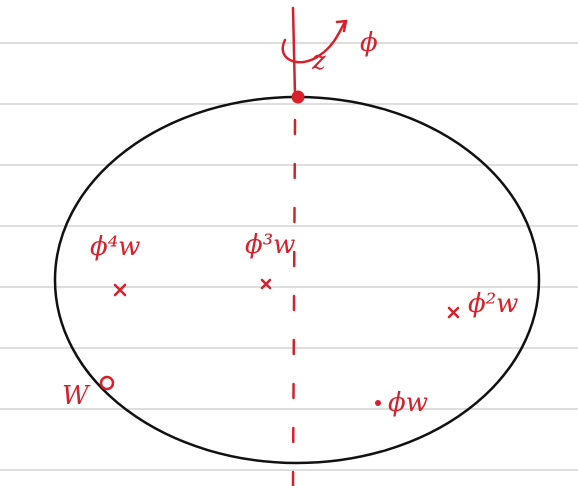 The width and height of the screenshot is (578, 486). What do you see at coordinates (294, 302) in the screenshot?
I see `axis-dashed` at bounding box center [294, 302].